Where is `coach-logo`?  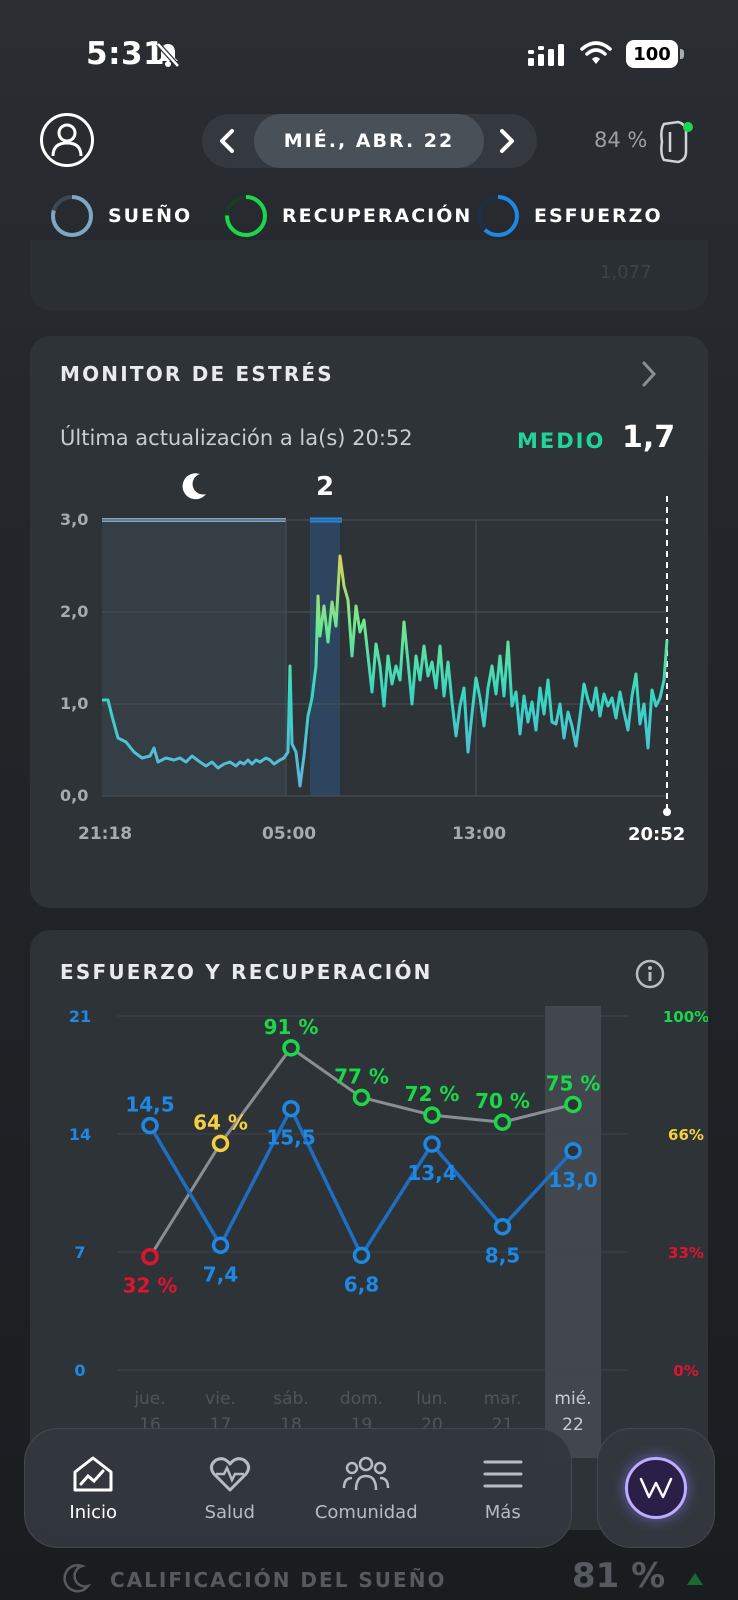
coach-logo is located at coordinates (656, 1488).